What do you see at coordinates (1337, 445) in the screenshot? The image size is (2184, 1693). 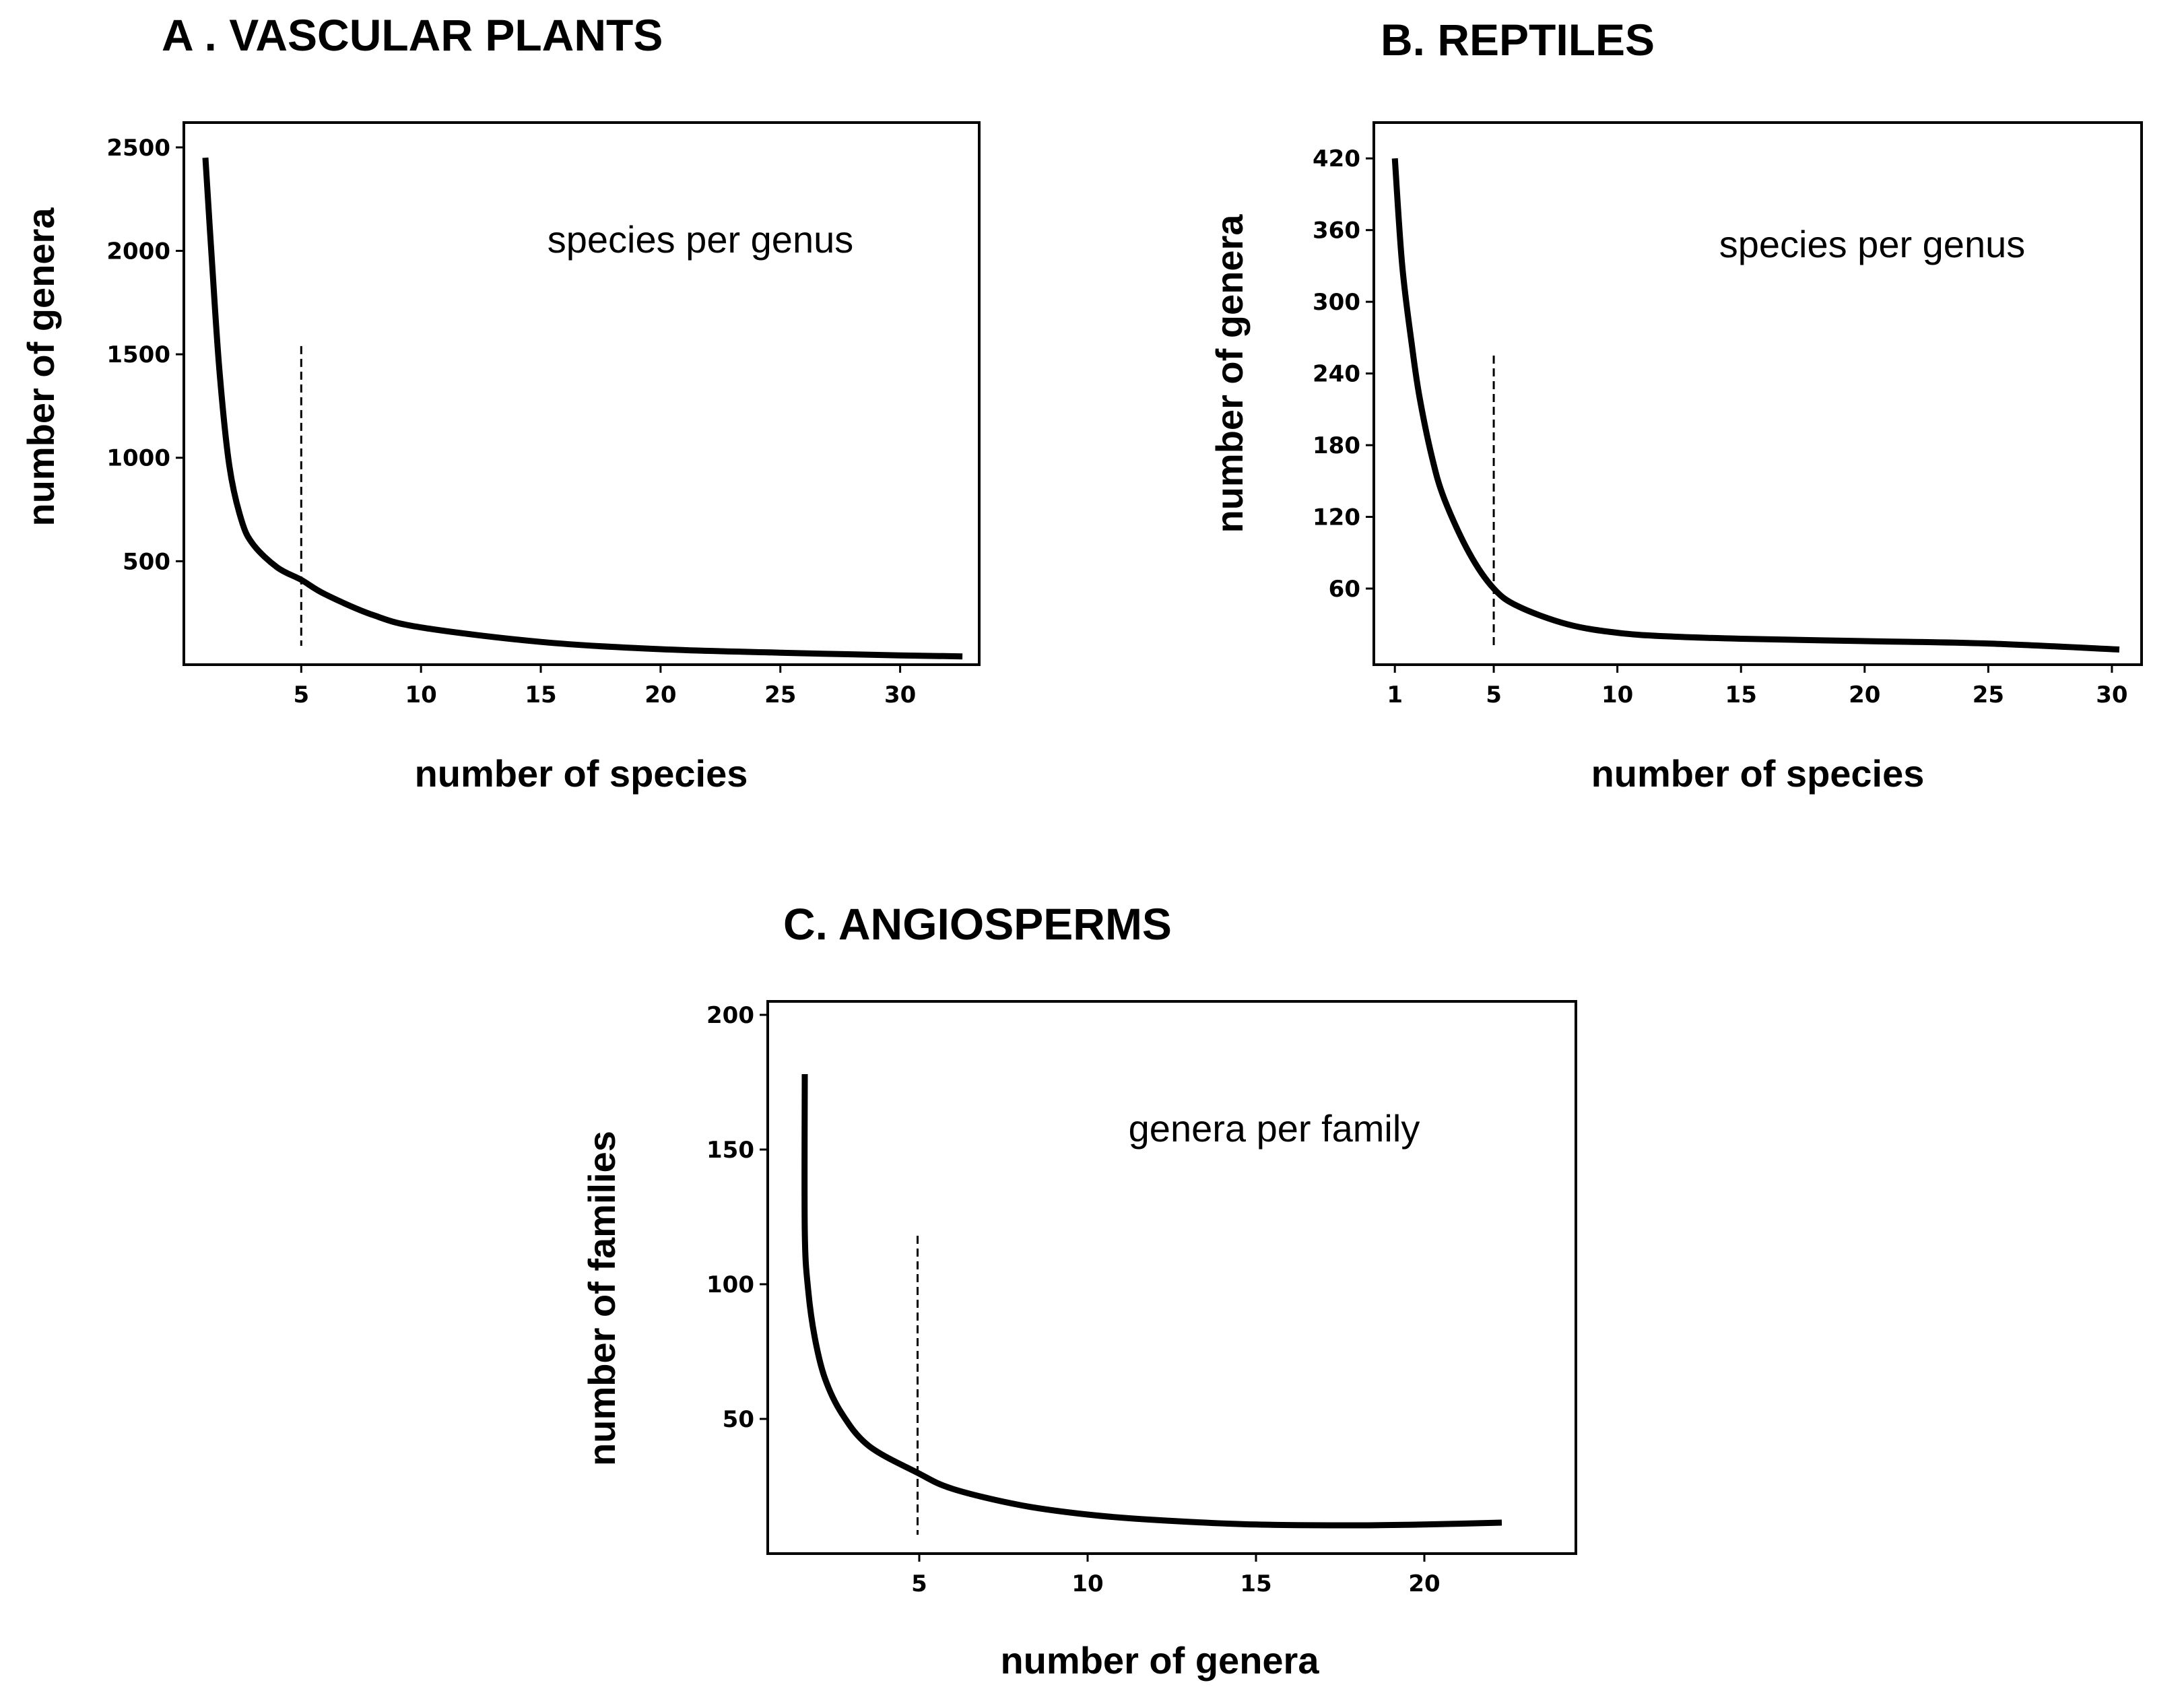 I see `y-tick-label: 180` at bounding box center [1337, 445].